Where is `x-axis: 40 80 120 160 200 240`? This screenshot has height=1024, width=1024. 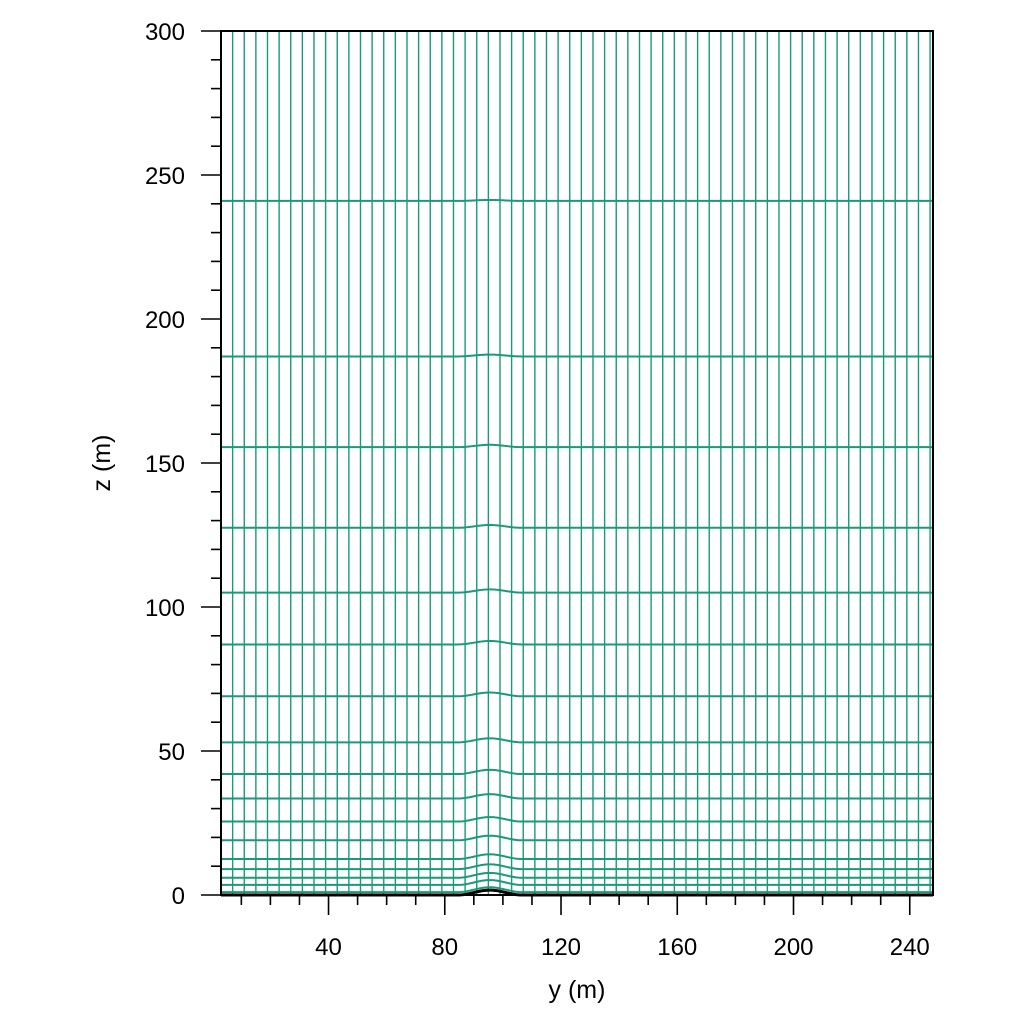
x-axis: 40 80 120 160 200 240 is located at coordinates (577, 927).